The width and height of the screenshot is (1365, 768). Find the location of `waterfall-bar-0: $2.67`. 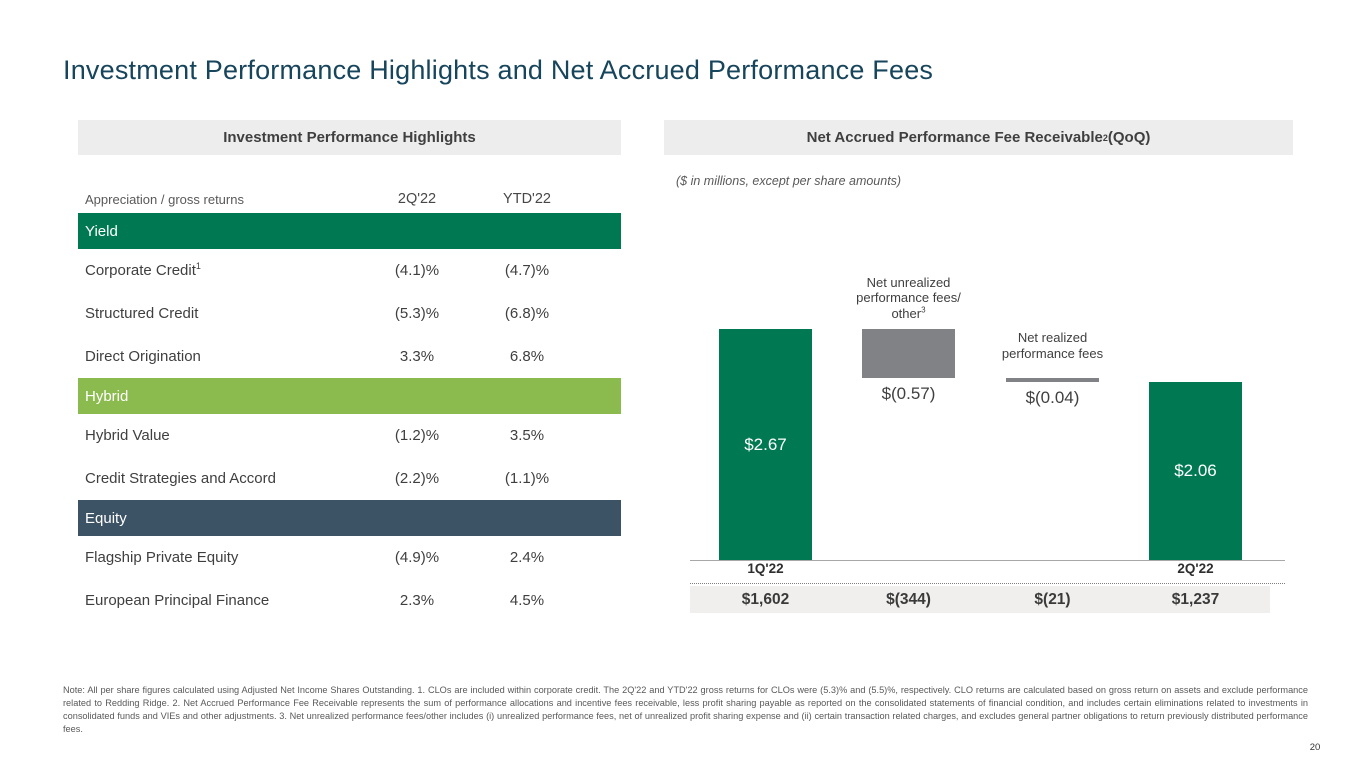

waterfall-bar-0: $2.67 is located at coordinates (765, 444).